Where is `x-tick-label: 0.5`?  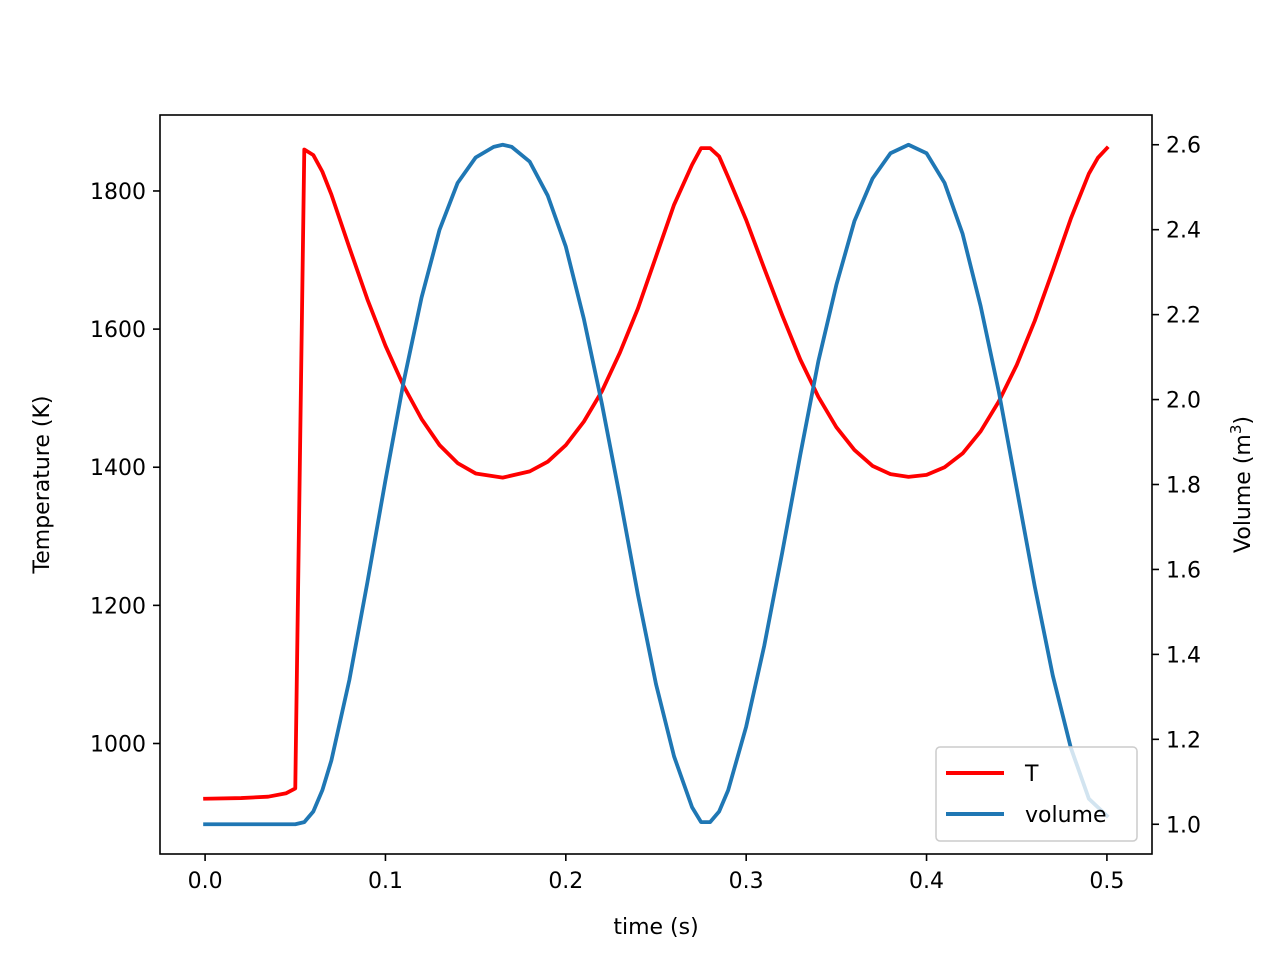
x-tick-label: 0.5 is located at coordinates (1106, 881).